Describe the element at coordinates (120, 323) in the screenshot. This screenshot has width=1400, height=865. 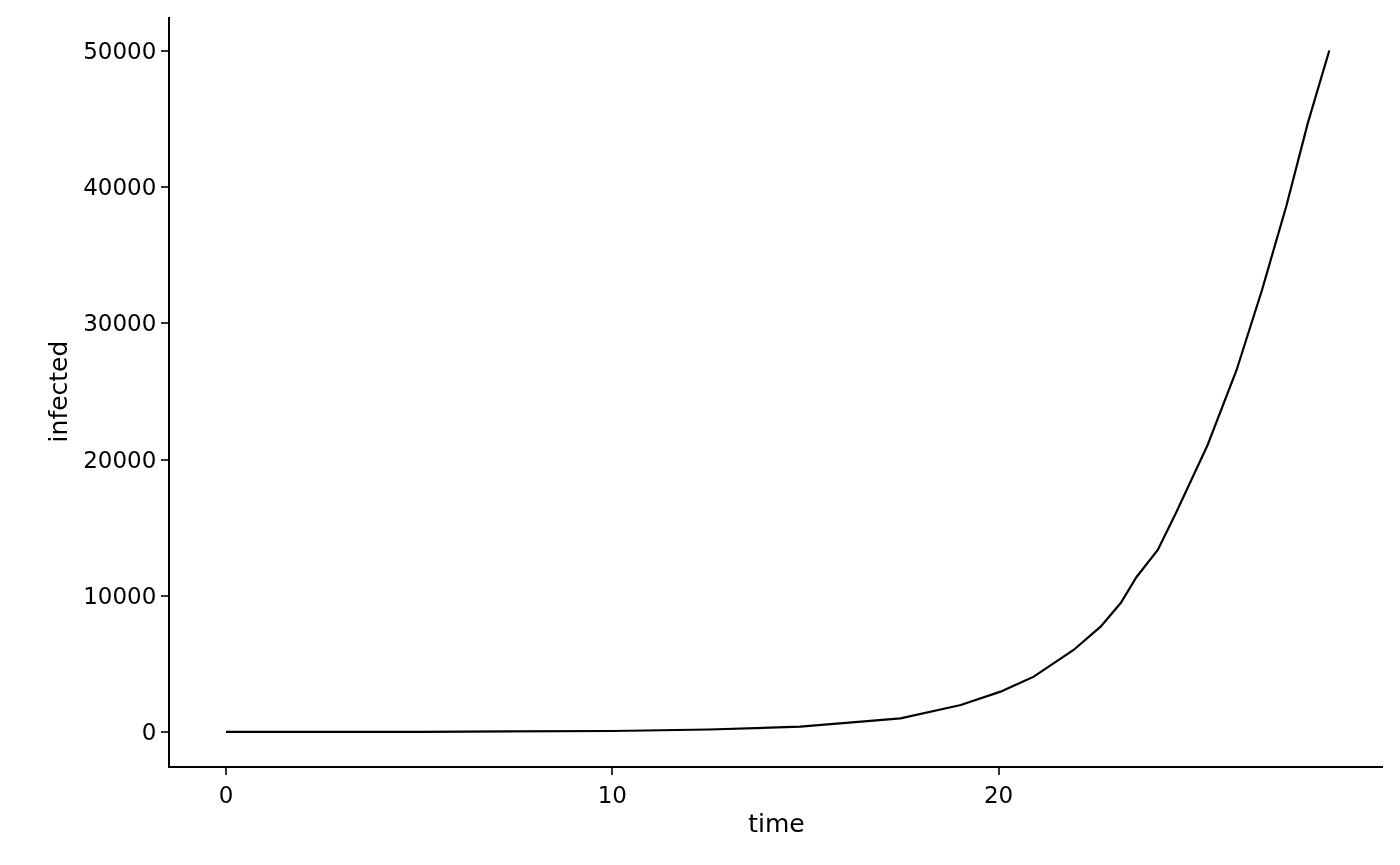
I see `y-tick-label: 30000` at that location.